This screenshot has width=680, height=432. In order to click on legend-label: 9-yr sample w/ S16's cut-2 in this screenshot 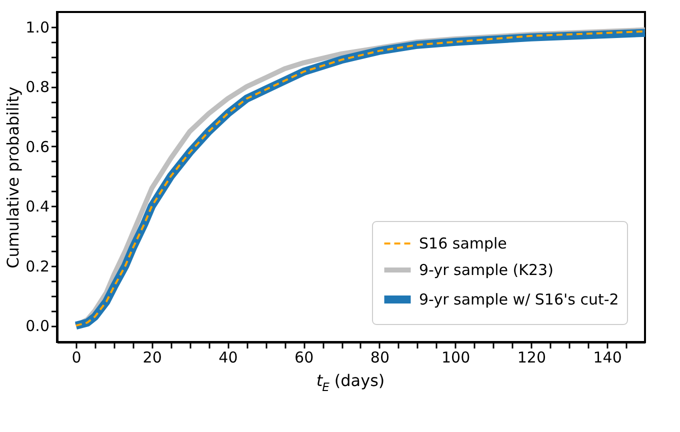, I will do `click(519, 299)`.